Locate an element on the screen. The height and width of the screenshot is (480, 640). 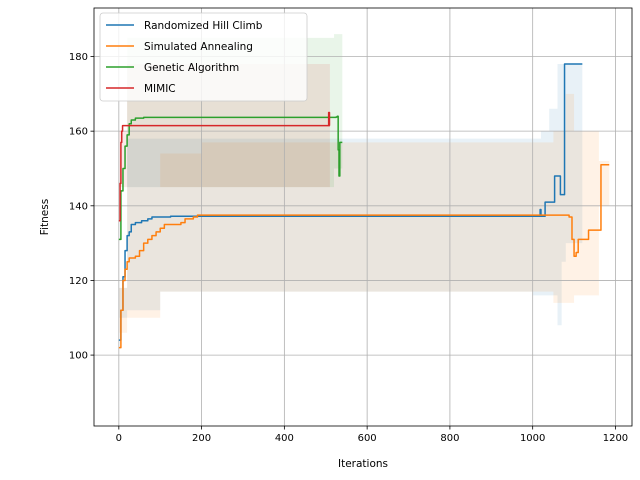
x-axis-label: Iterations is located at coordinates (363, 464).